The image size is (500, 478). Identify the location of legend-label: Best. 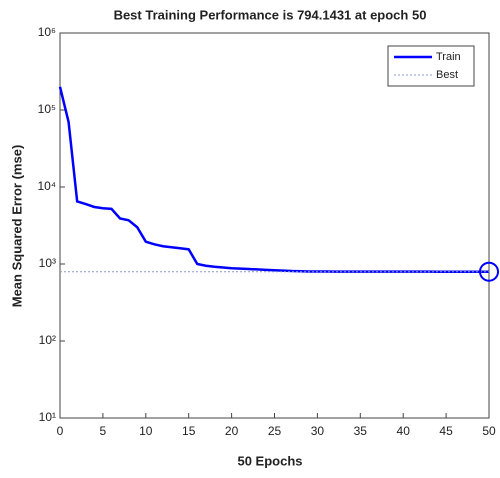
(447, 75).